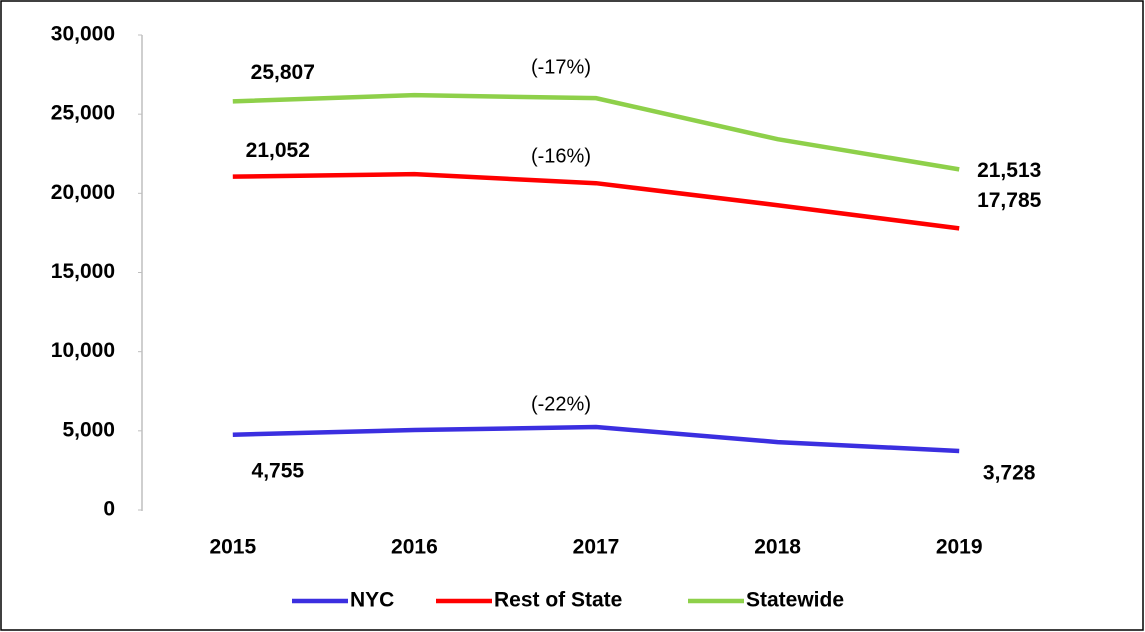 The image size is (1145, 632). Describe the element at coordinates (1009, 473) in the screenshot. I see `data-label: 3,728` at that location.